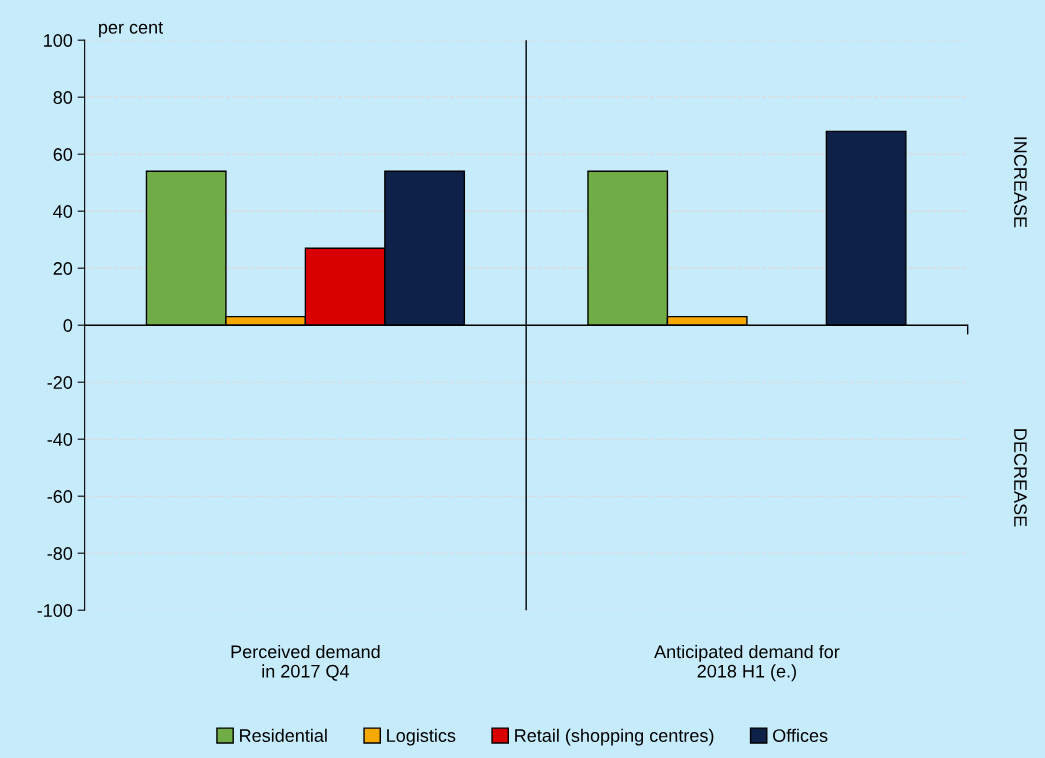 Image resolution: width=1045 pixels, height=758 pixels. I want to click on text: DECREASE, so click(1020, 478).